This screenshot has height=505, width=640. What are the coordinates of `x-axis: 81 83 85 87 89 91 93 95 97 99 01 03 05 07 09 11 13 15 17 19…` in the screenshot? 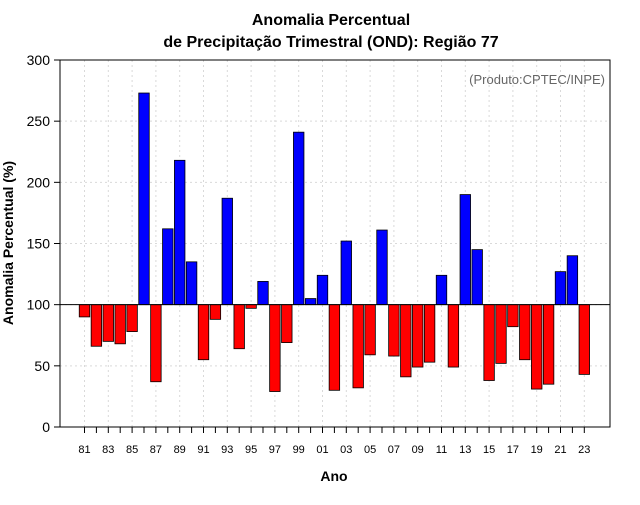 It's located at (334, 441).